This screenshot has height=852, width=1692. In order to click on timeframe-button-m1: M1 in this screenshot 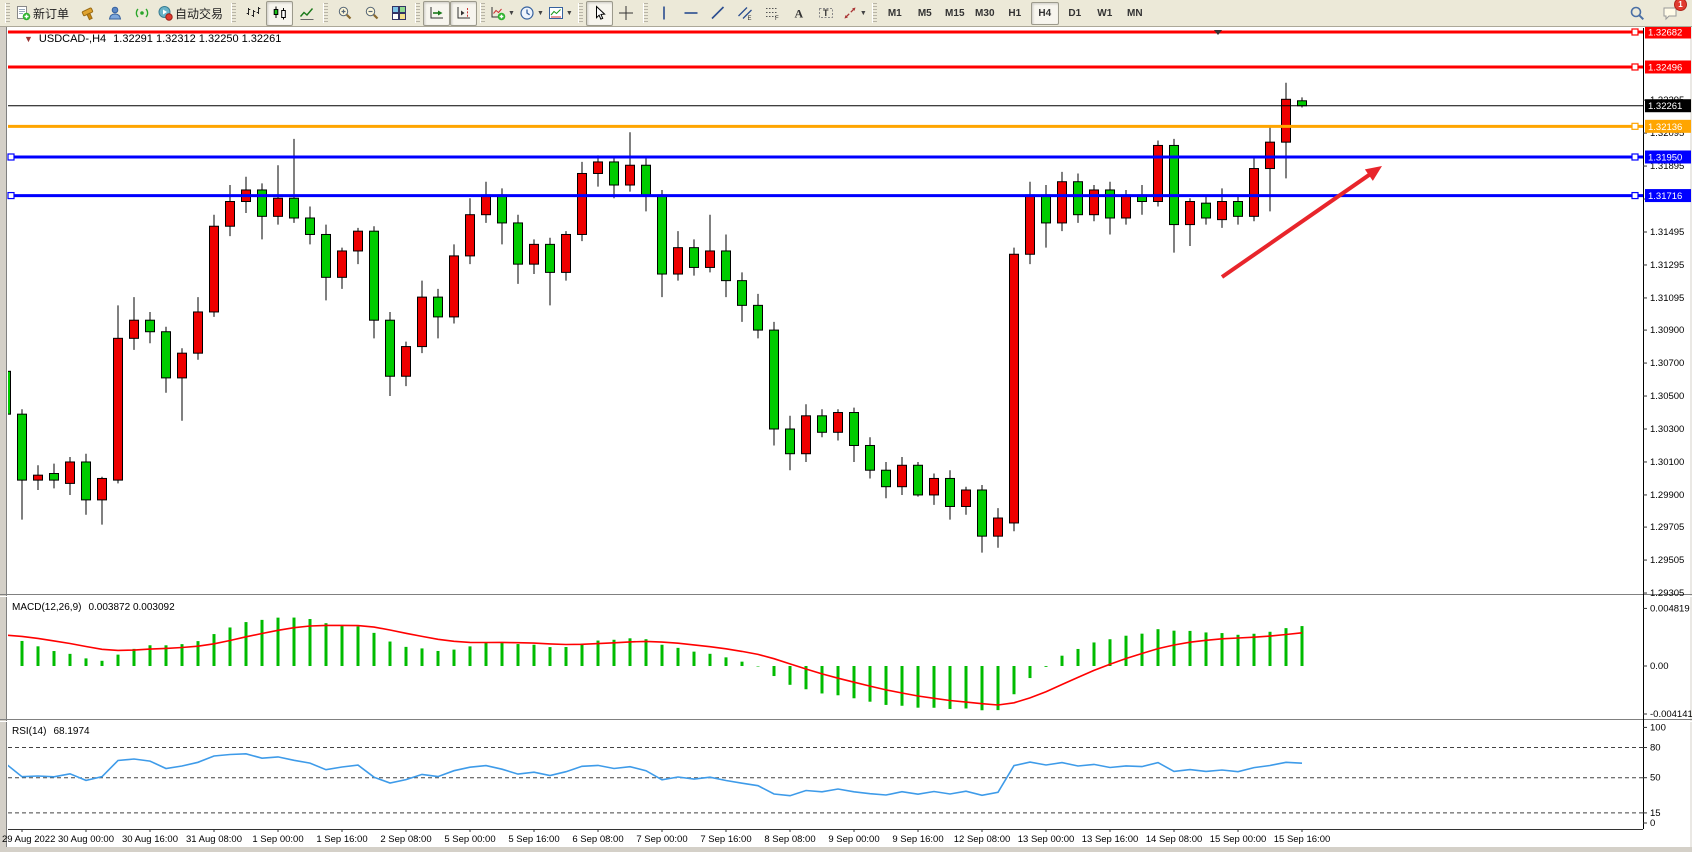, I will do `click(894, 13)`.